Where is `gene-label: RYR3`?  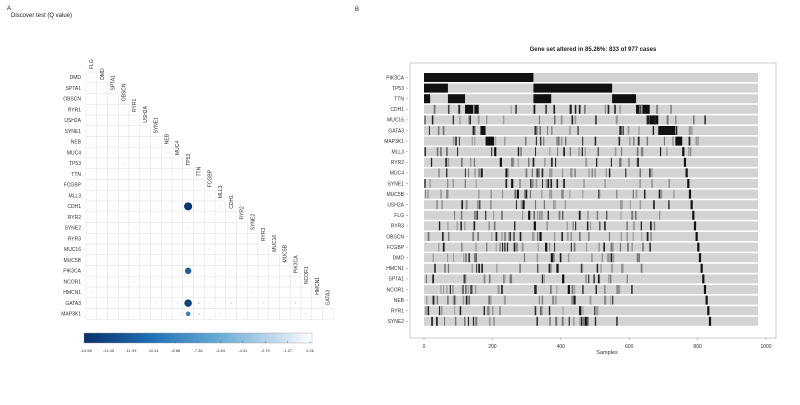 gene-label: RYR3 is located at coordinates (397, 227).